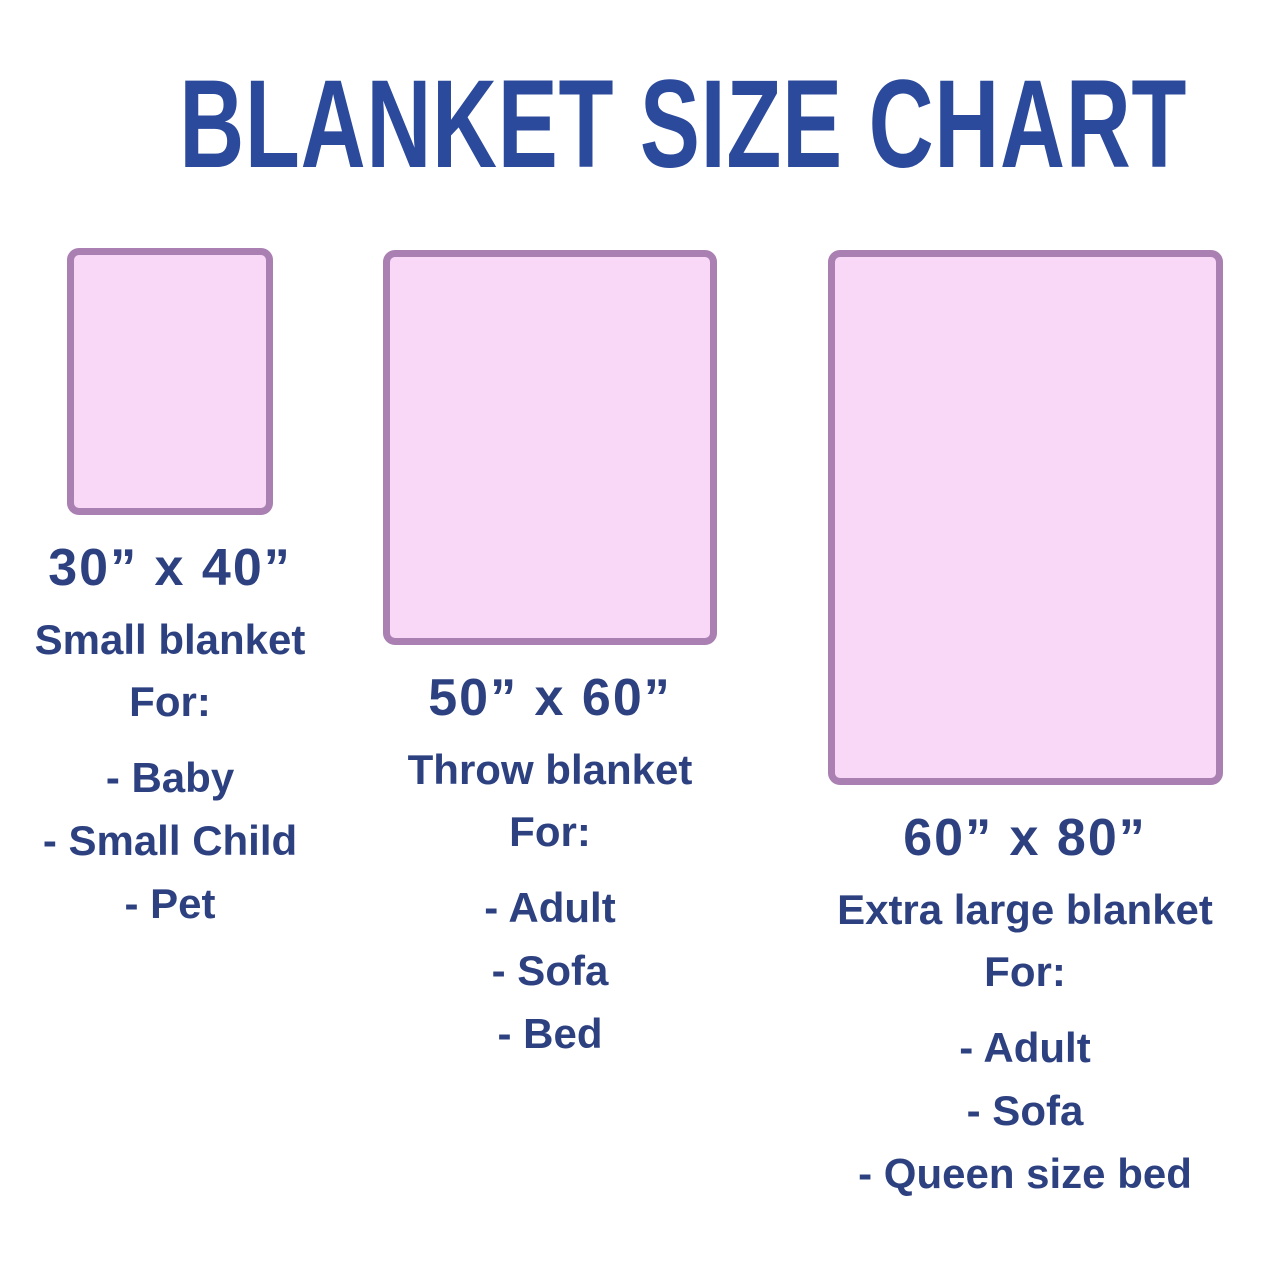  What do you see at coordinates (170, 639) in the screenshot?
I see `blanket-name: Small blanket` at bounding box center [170, 639].